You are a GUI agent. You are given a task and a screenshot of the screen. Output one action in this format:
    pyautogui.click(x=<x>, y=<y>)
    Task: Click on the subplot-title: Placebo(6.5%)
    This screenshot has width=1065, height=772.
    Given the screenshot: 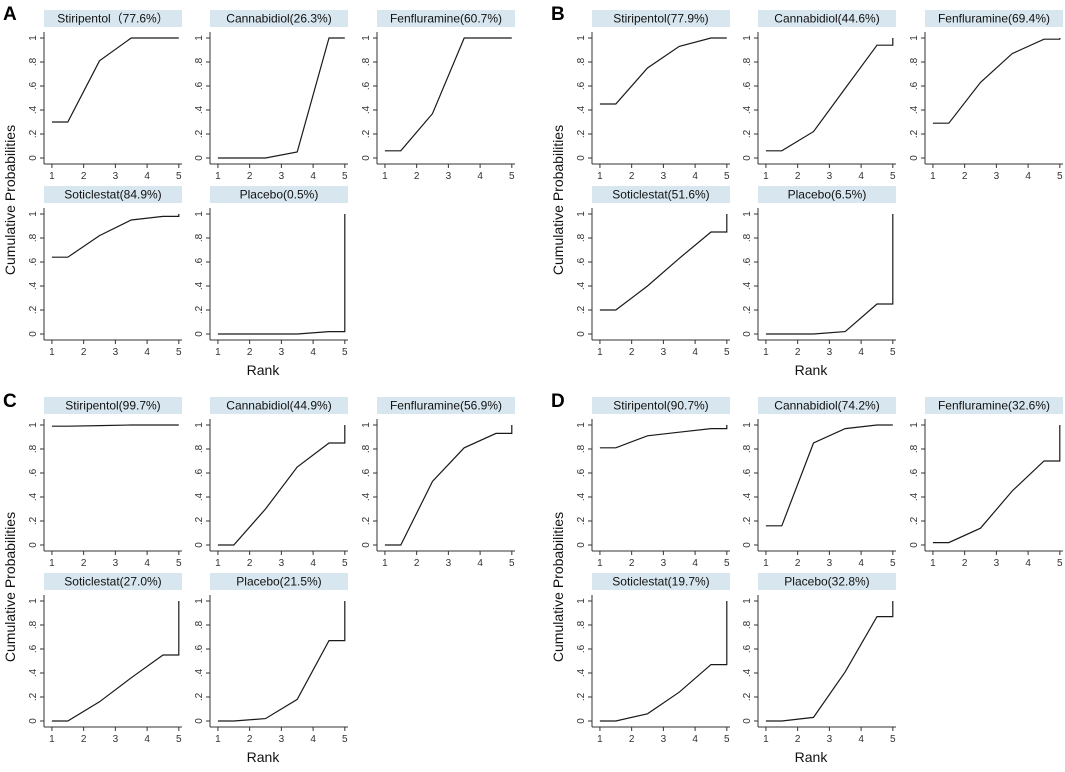 What is the action you would take?
    pyautogui.click(x=827, y=195)
    